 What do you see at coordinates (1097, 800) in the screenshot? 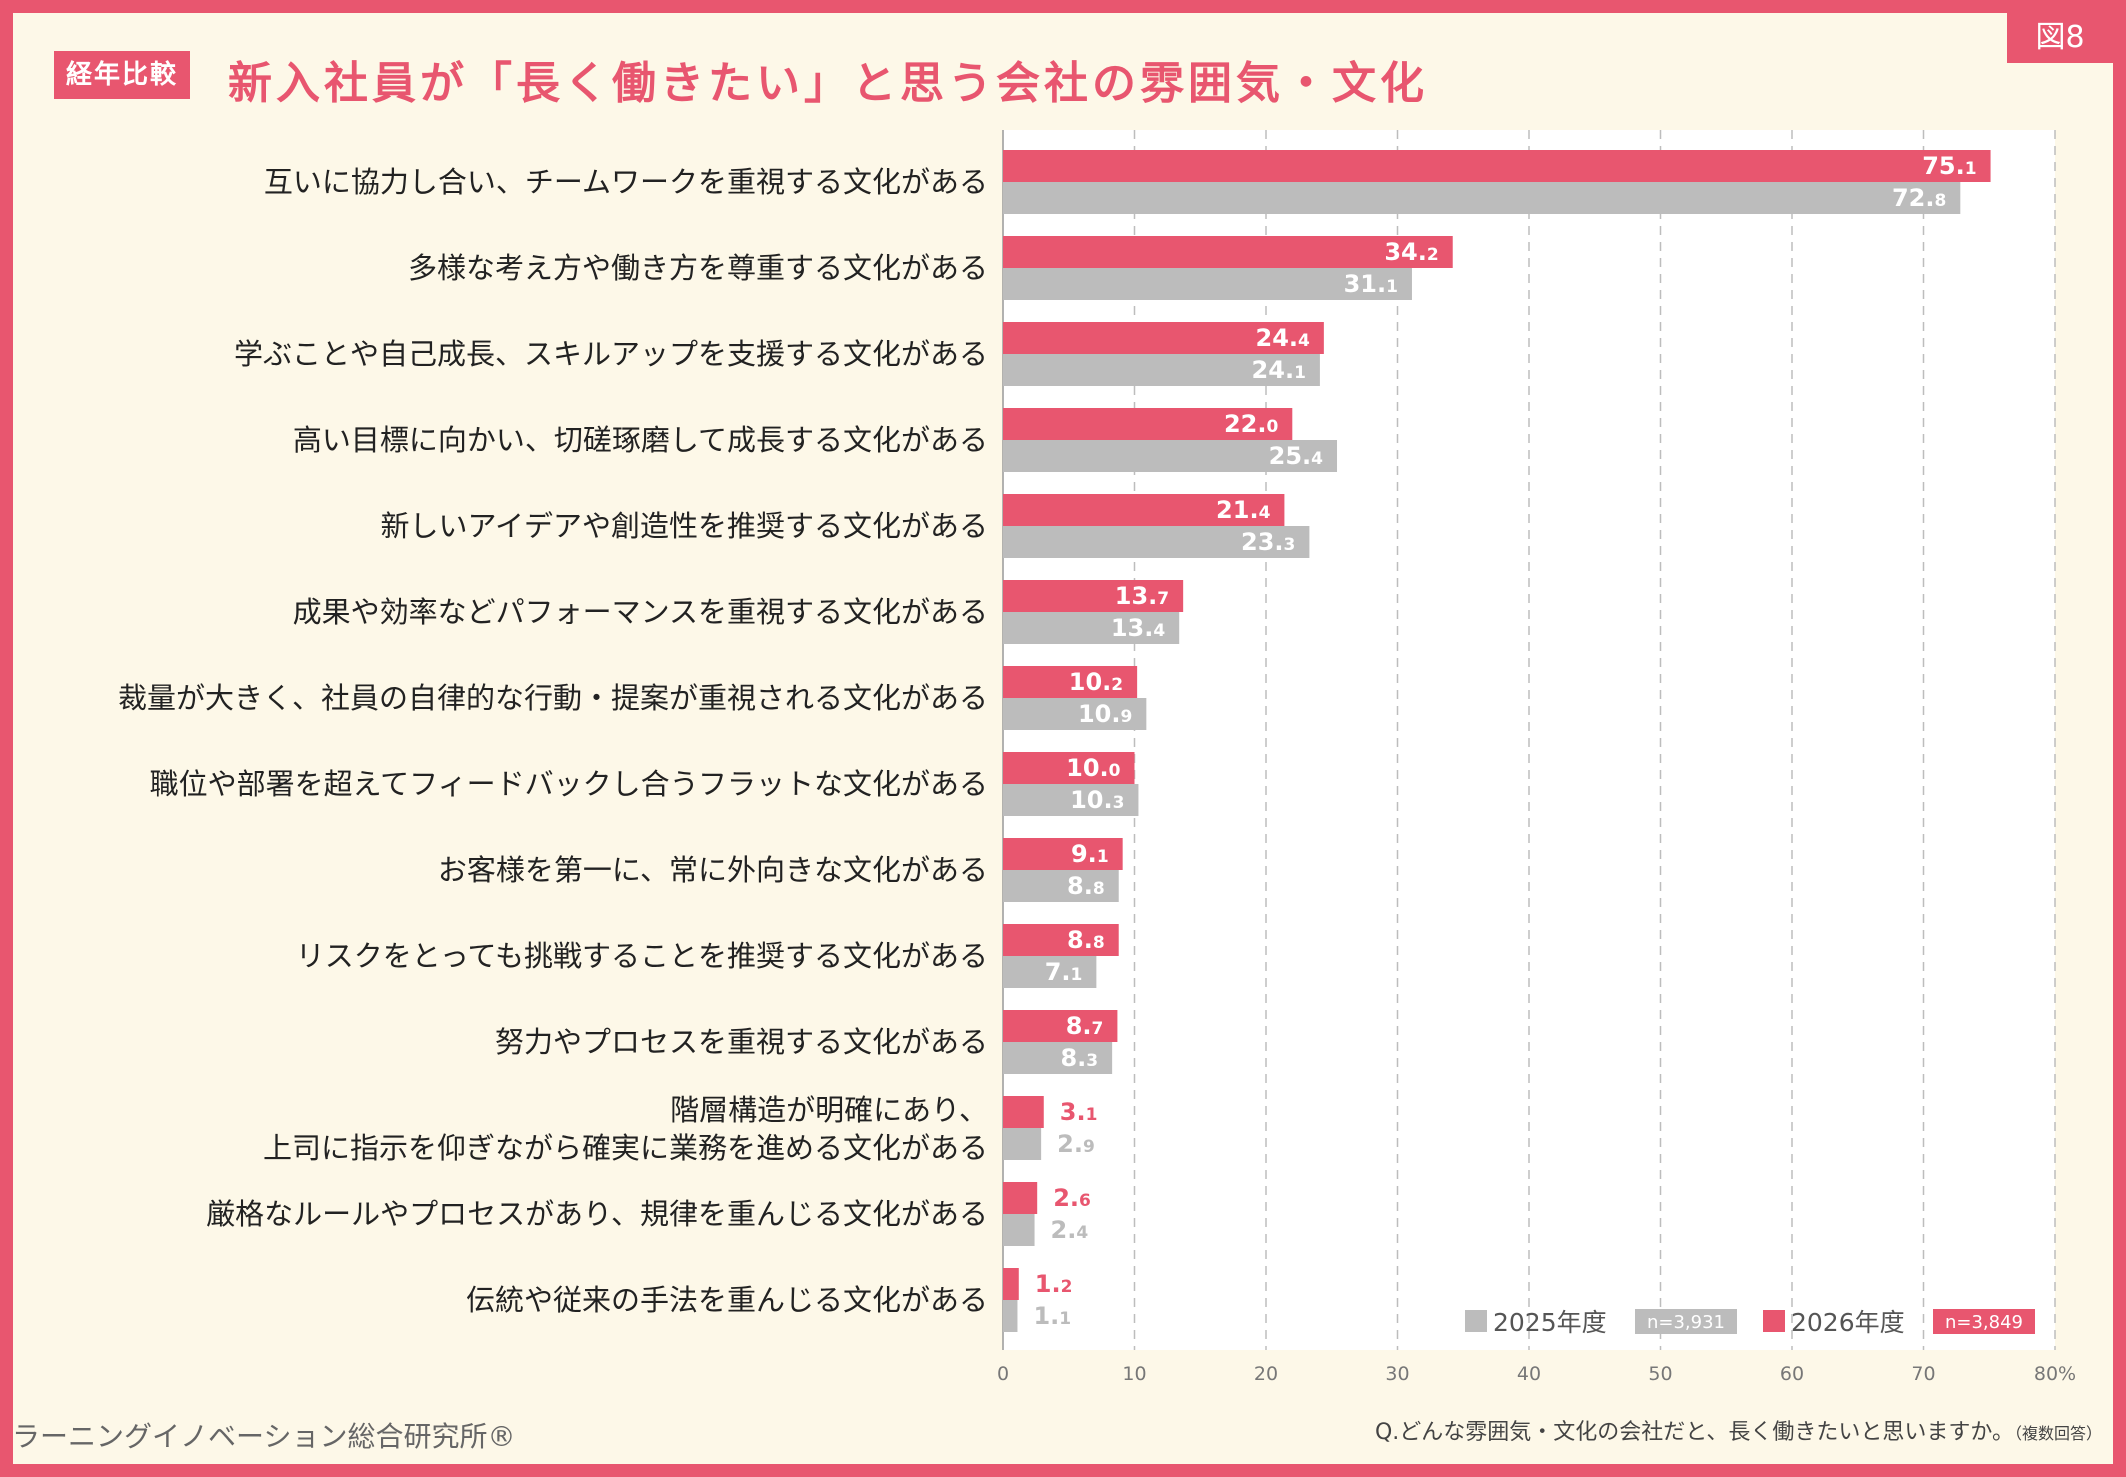
I see `data-label: 10.3` at bounding box center [1097, 800].